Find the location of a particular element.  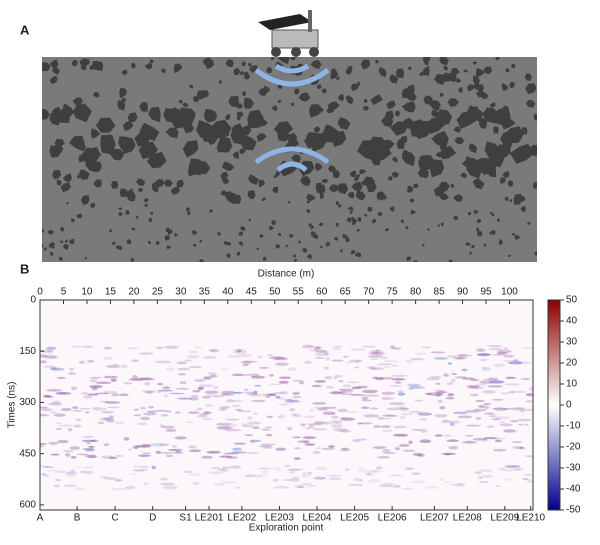

exploration-label: LE206 is located at coordinates (392, 518).